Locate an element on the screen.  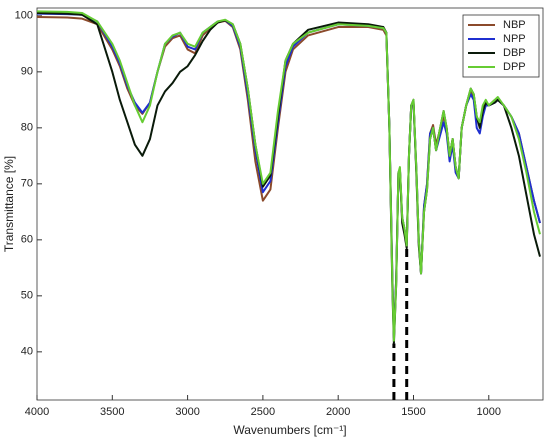
x-axis-label: Wavenumbers [cm⁻¹] is located at coordinates (289, 430).